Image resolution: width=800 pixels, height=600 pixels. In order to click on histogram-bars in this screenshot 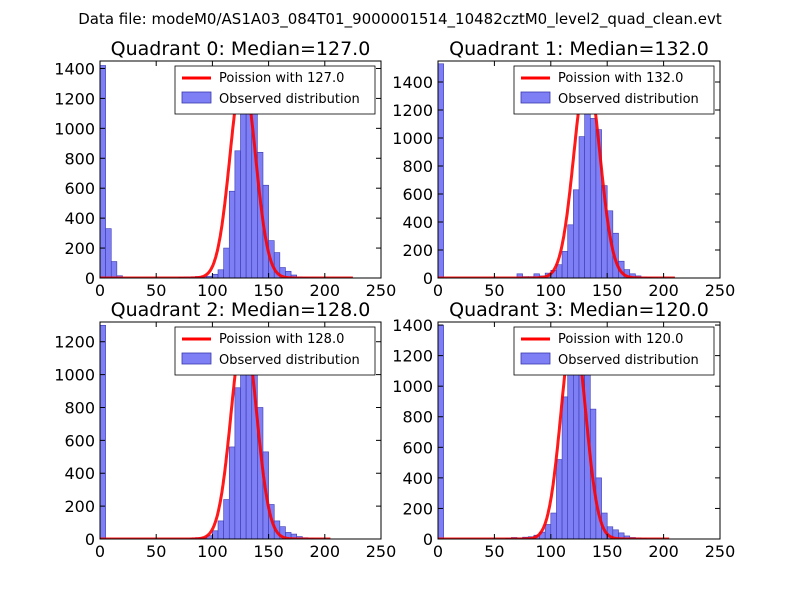, I will do `click(554, 431)`.